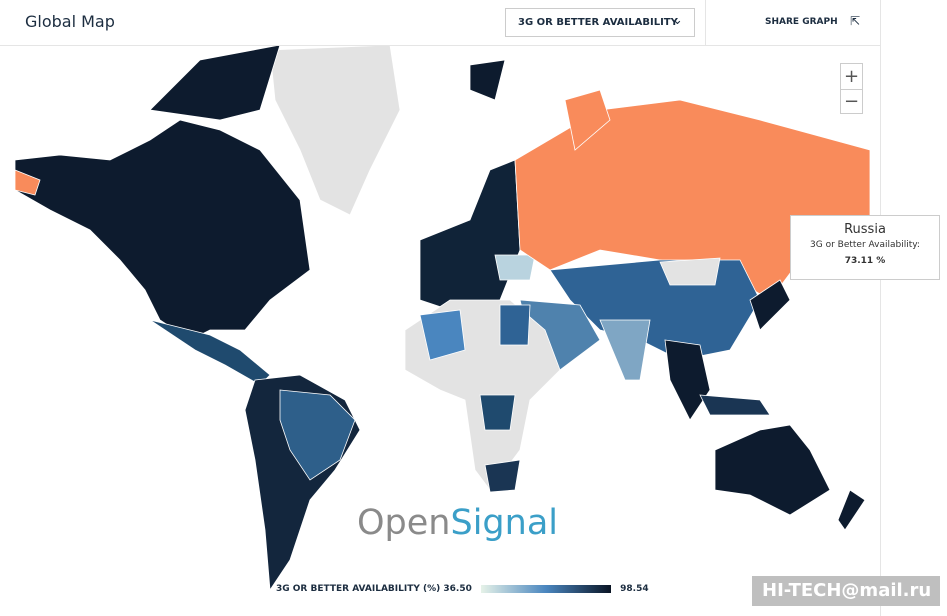 This screenshot has width=947, height=616. I want to click on north-america, so click(162, 230).